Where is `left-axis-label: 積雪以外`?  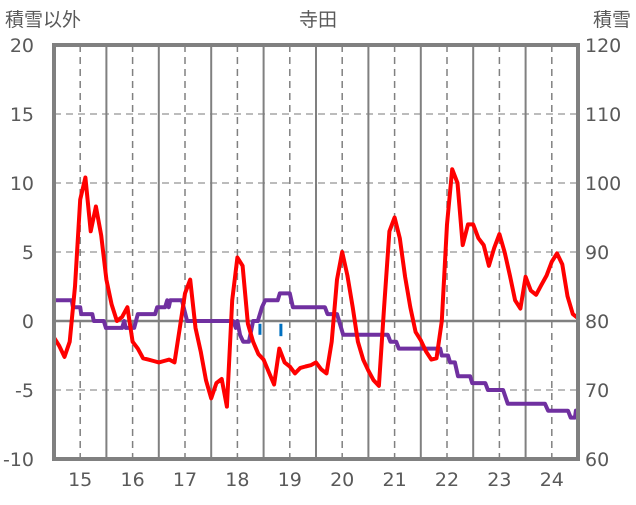 left-axis-label: 積雪以外 is located at coordinates (43, 20).